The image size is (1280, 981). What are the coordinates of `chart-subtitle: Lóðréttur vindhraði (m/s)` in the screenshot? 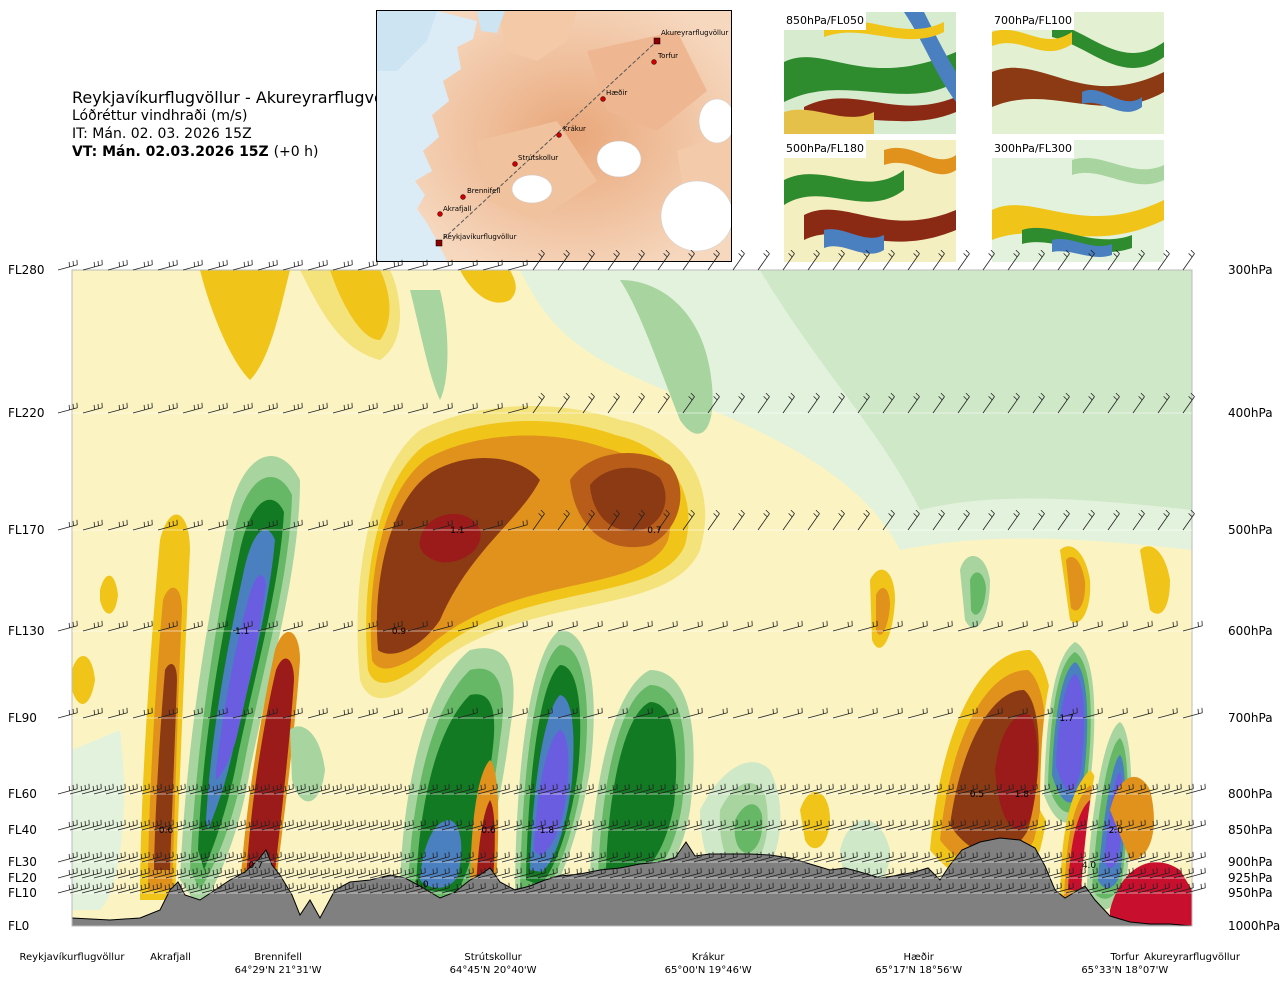 It's located at (160, 116).